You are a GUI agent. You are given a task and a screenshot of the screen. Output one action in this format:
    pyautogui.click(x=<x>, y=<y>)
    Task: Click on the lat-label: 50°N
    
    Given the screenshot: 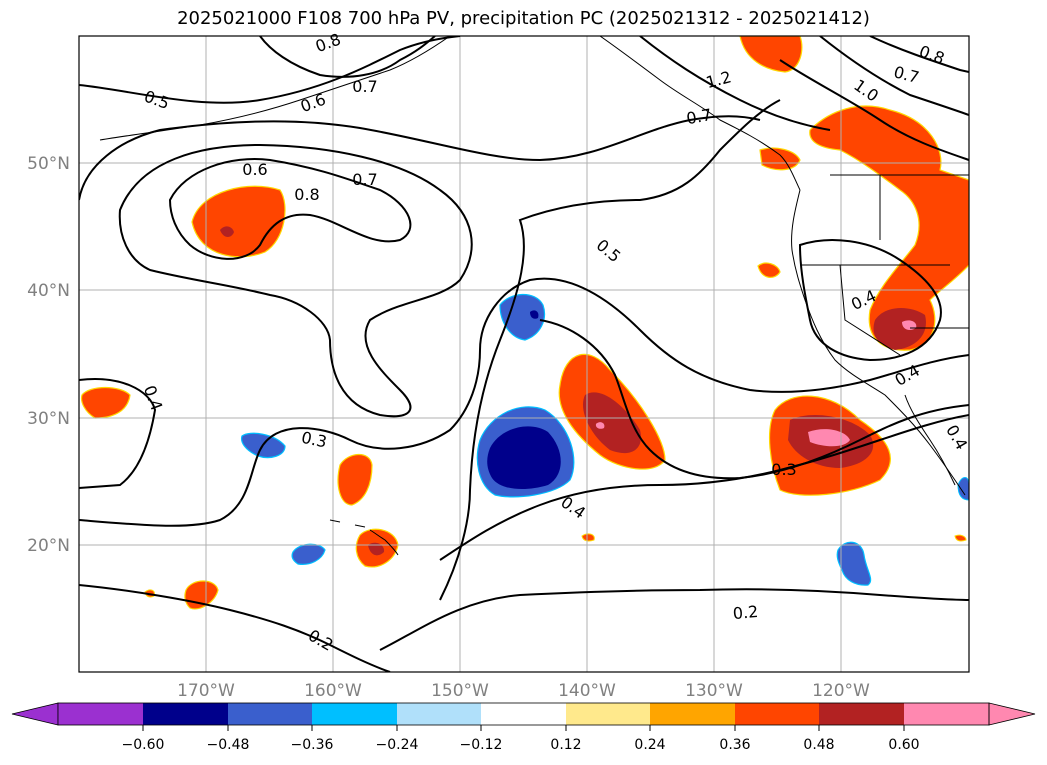 What is the action you would take?
    pyautogui.click(x=48, y=164)
    